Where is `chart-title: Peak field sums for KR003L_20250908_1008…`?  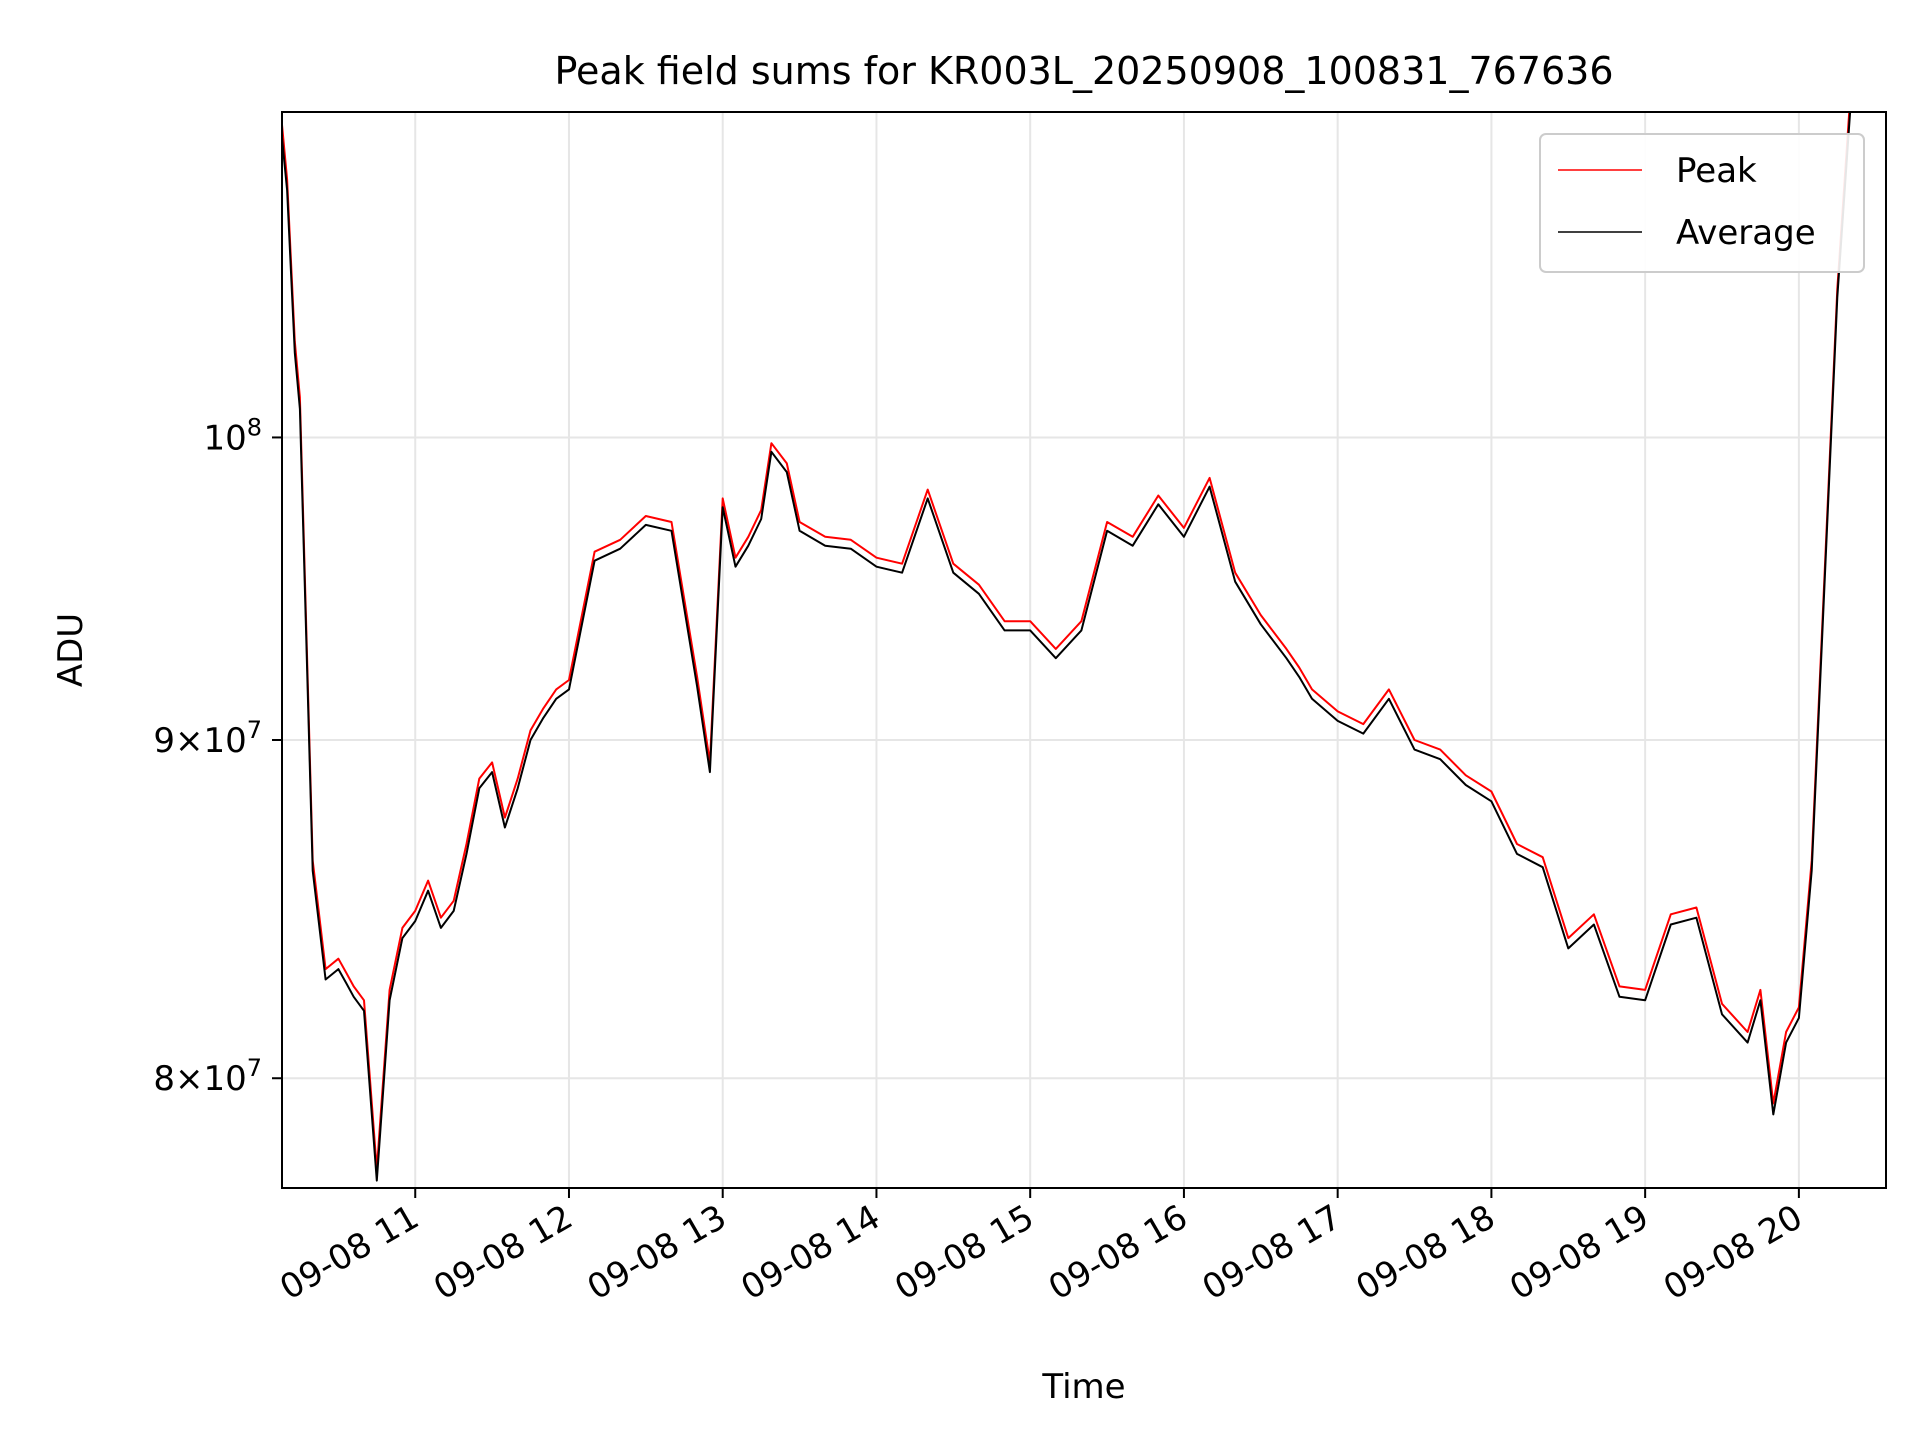 chart-title: Peak field sums for KR003L_20250908_1008… is located at coordinates (1083, 71).